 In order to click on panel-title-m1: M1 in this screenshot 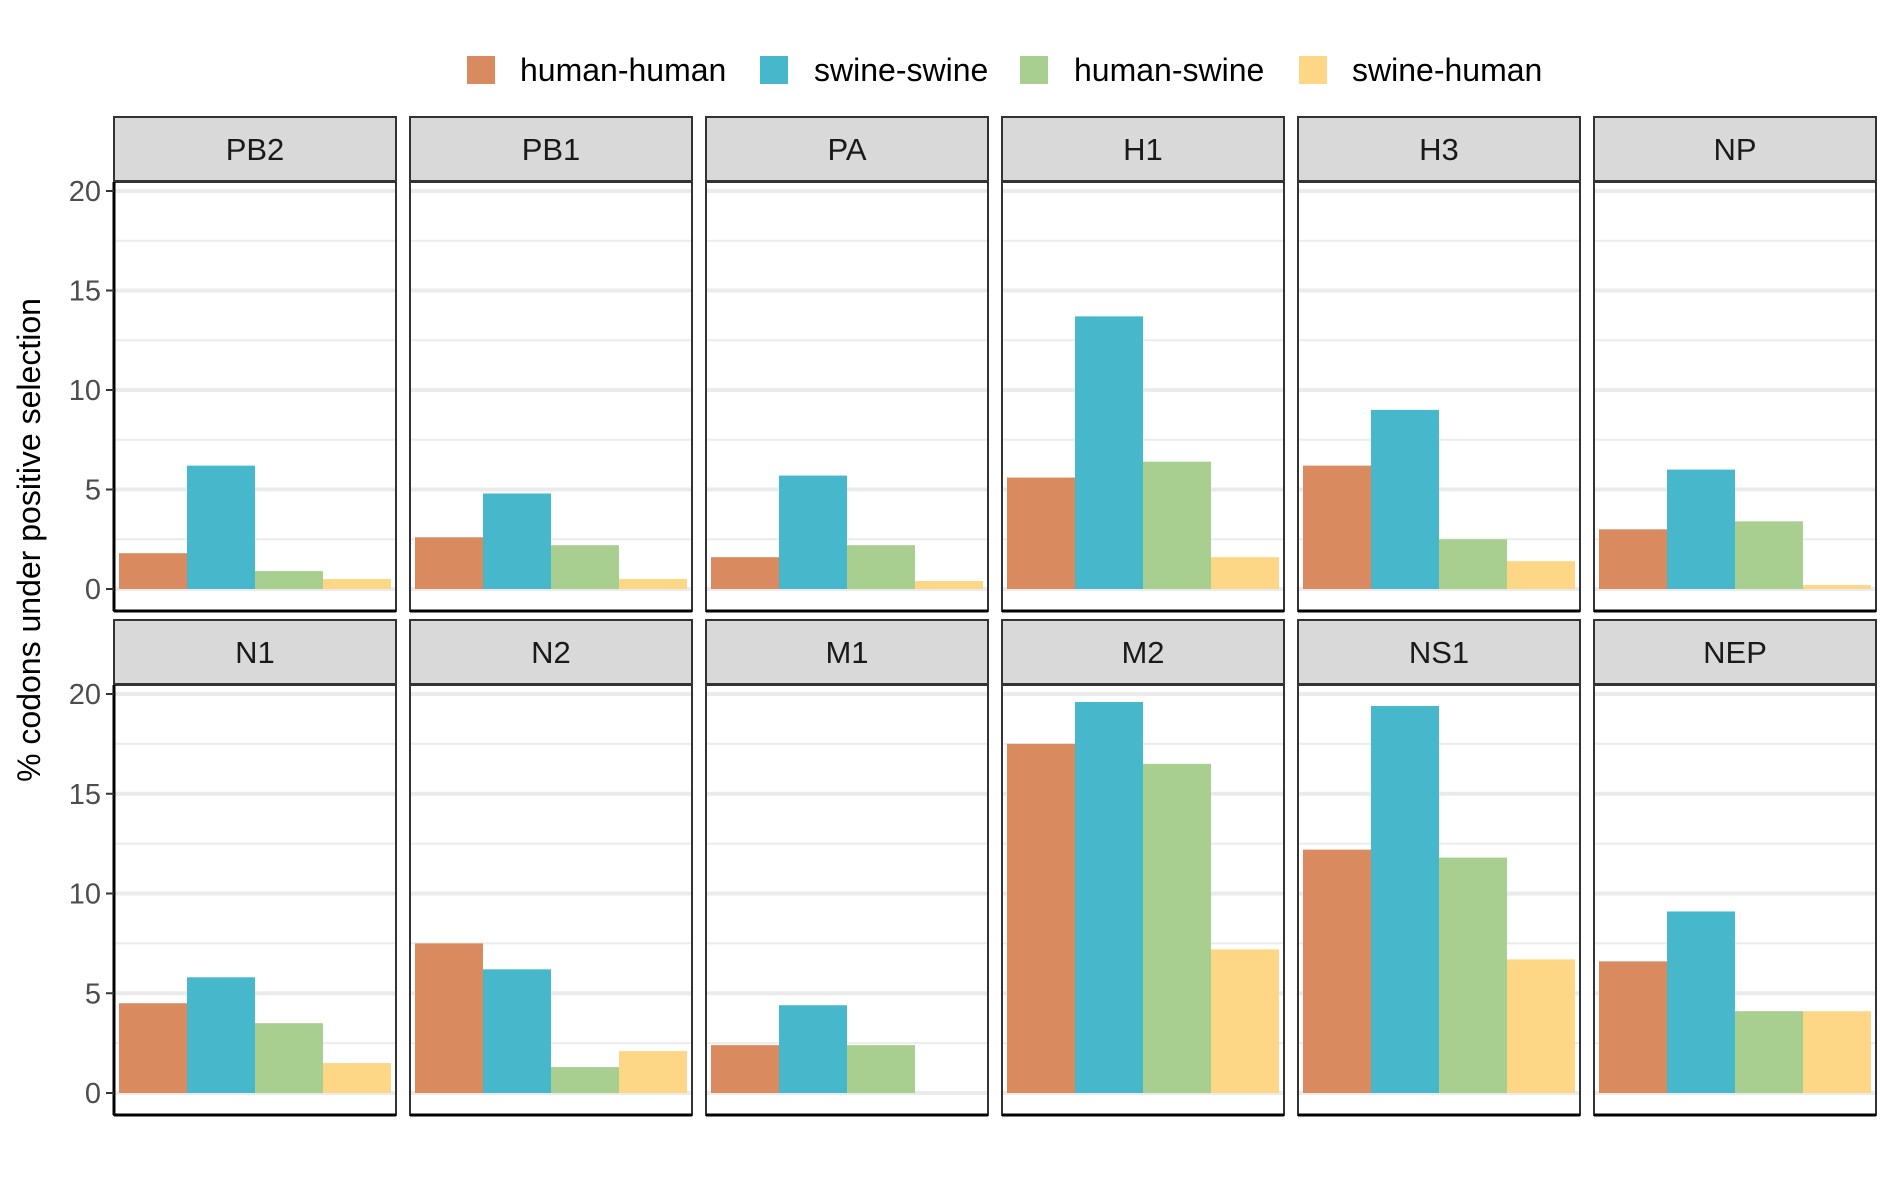, I will do `click(846, 652)`.